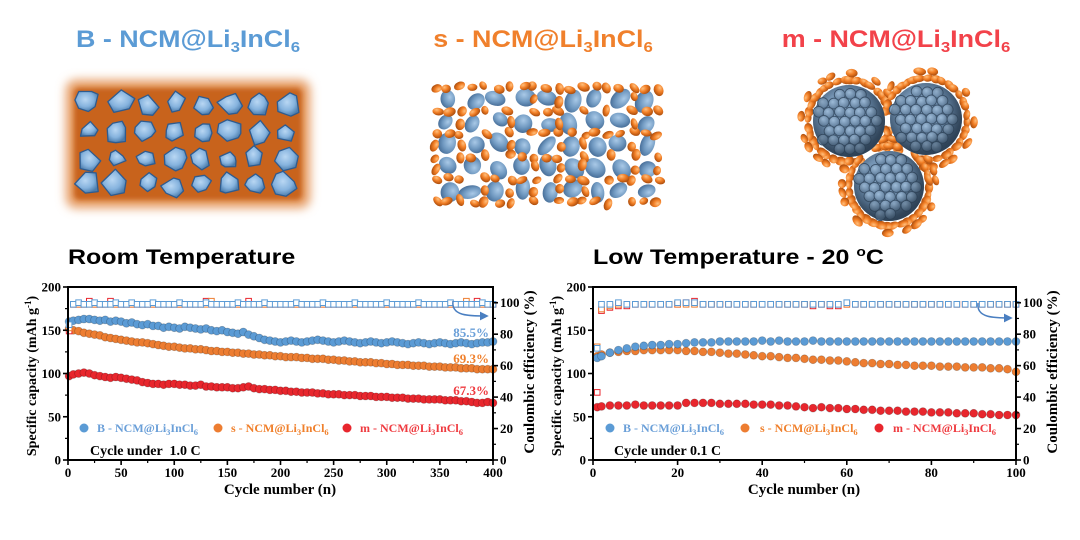 This screenshot has width=1080, height=540. Describe the element at coordinates (506, 334) in the screenshot. I see `y2-tick-label: 80` at that location.